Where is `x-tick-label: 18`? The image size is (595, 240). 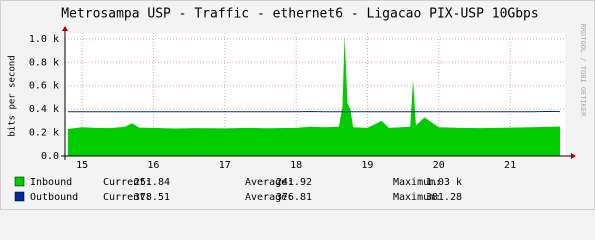
x-tick-label: 18 is located at coordinates (296, 165).